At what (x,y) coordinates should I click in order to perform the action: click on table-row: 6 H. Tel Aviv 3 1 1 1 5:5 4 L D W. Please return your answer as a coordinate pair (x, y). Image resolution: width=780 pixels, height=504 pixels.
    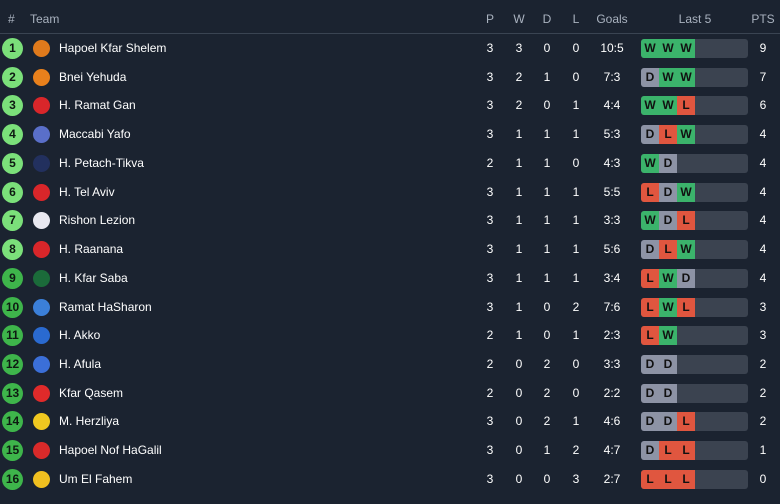
    Looking at the image, I should click on (390, 192).